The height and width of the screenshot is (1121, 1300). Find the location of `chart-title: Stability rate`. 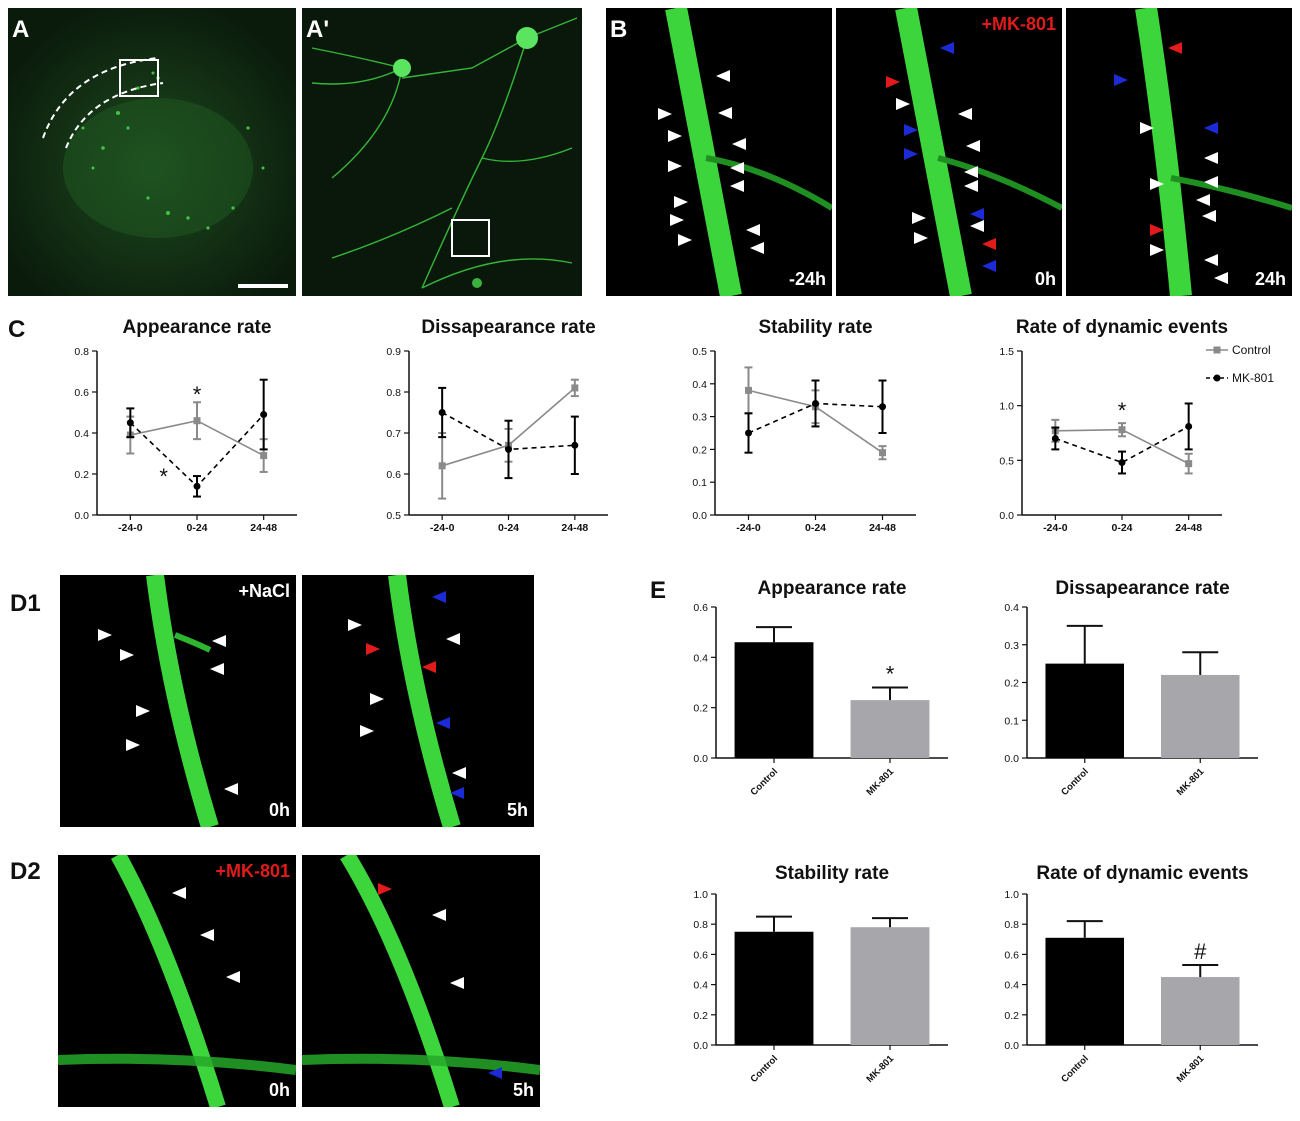

chart-title: Stability rate is located at coordinates (832, 873).